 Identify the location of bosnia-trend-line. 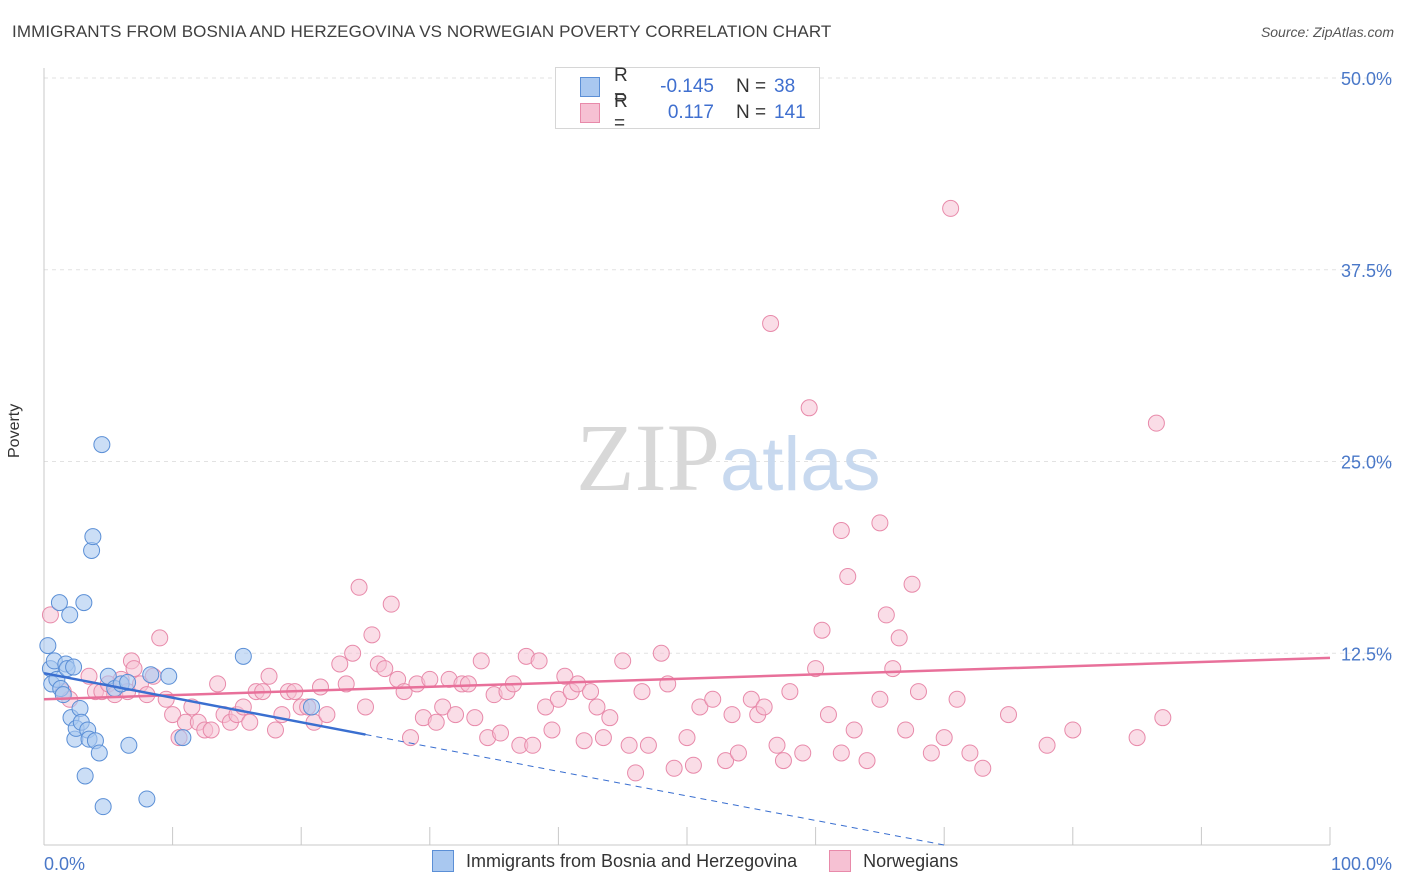
(204, 703).